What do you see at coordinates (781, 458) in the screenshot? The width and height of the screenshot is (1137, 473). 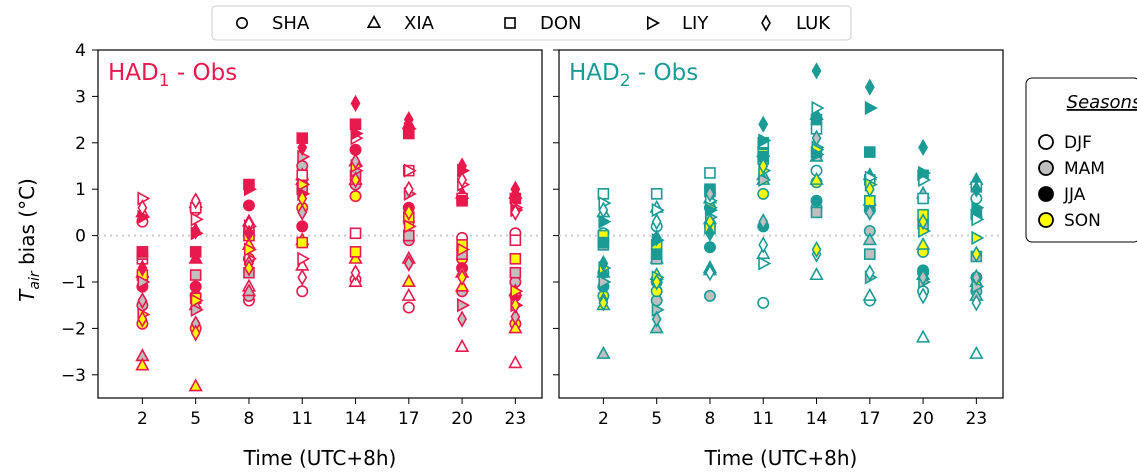 I see `x-axis-label: Time (UTC+8h)` at bounding box center [781, 458].